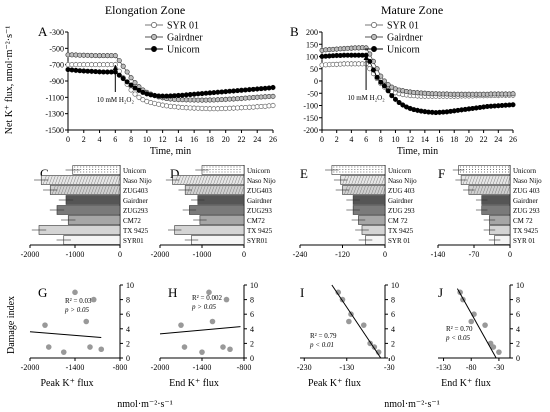 This screenshot has width=550, height=412. Describe the element at coordinates (78, 301) in the screenshot. I see `panel-G-r2-annotation: R² = 0.03` at that location.